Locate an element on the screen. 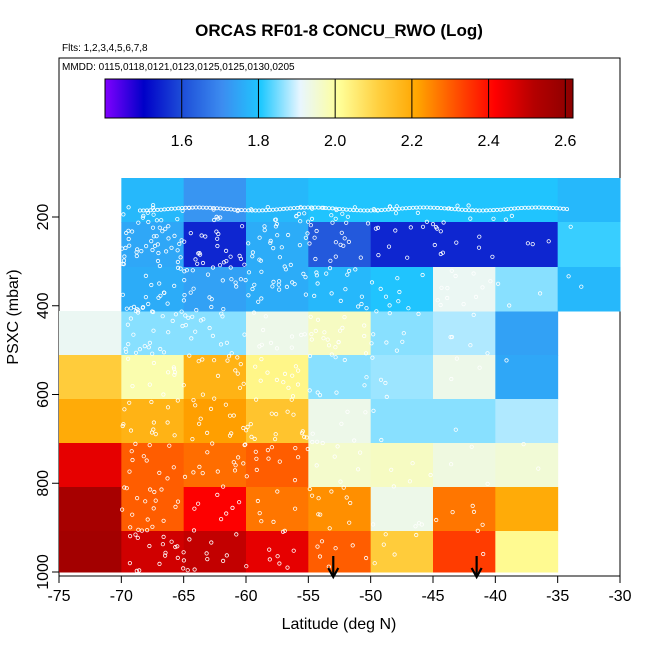 Image resolution: width=650 pixels, height=650 pixels. x-tick-label: -30 is located at coordinates (619, 596).